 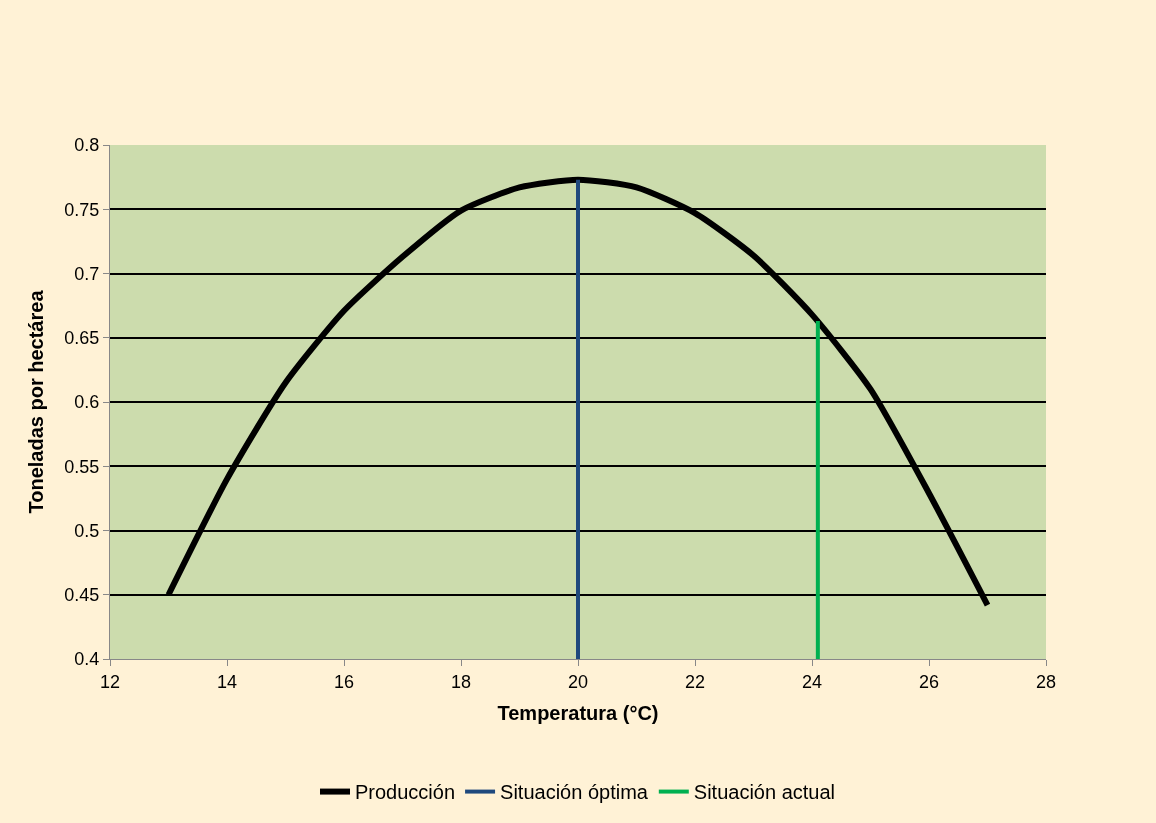 I want to click on x-tick-label: 20, so click(x=578, y=681).